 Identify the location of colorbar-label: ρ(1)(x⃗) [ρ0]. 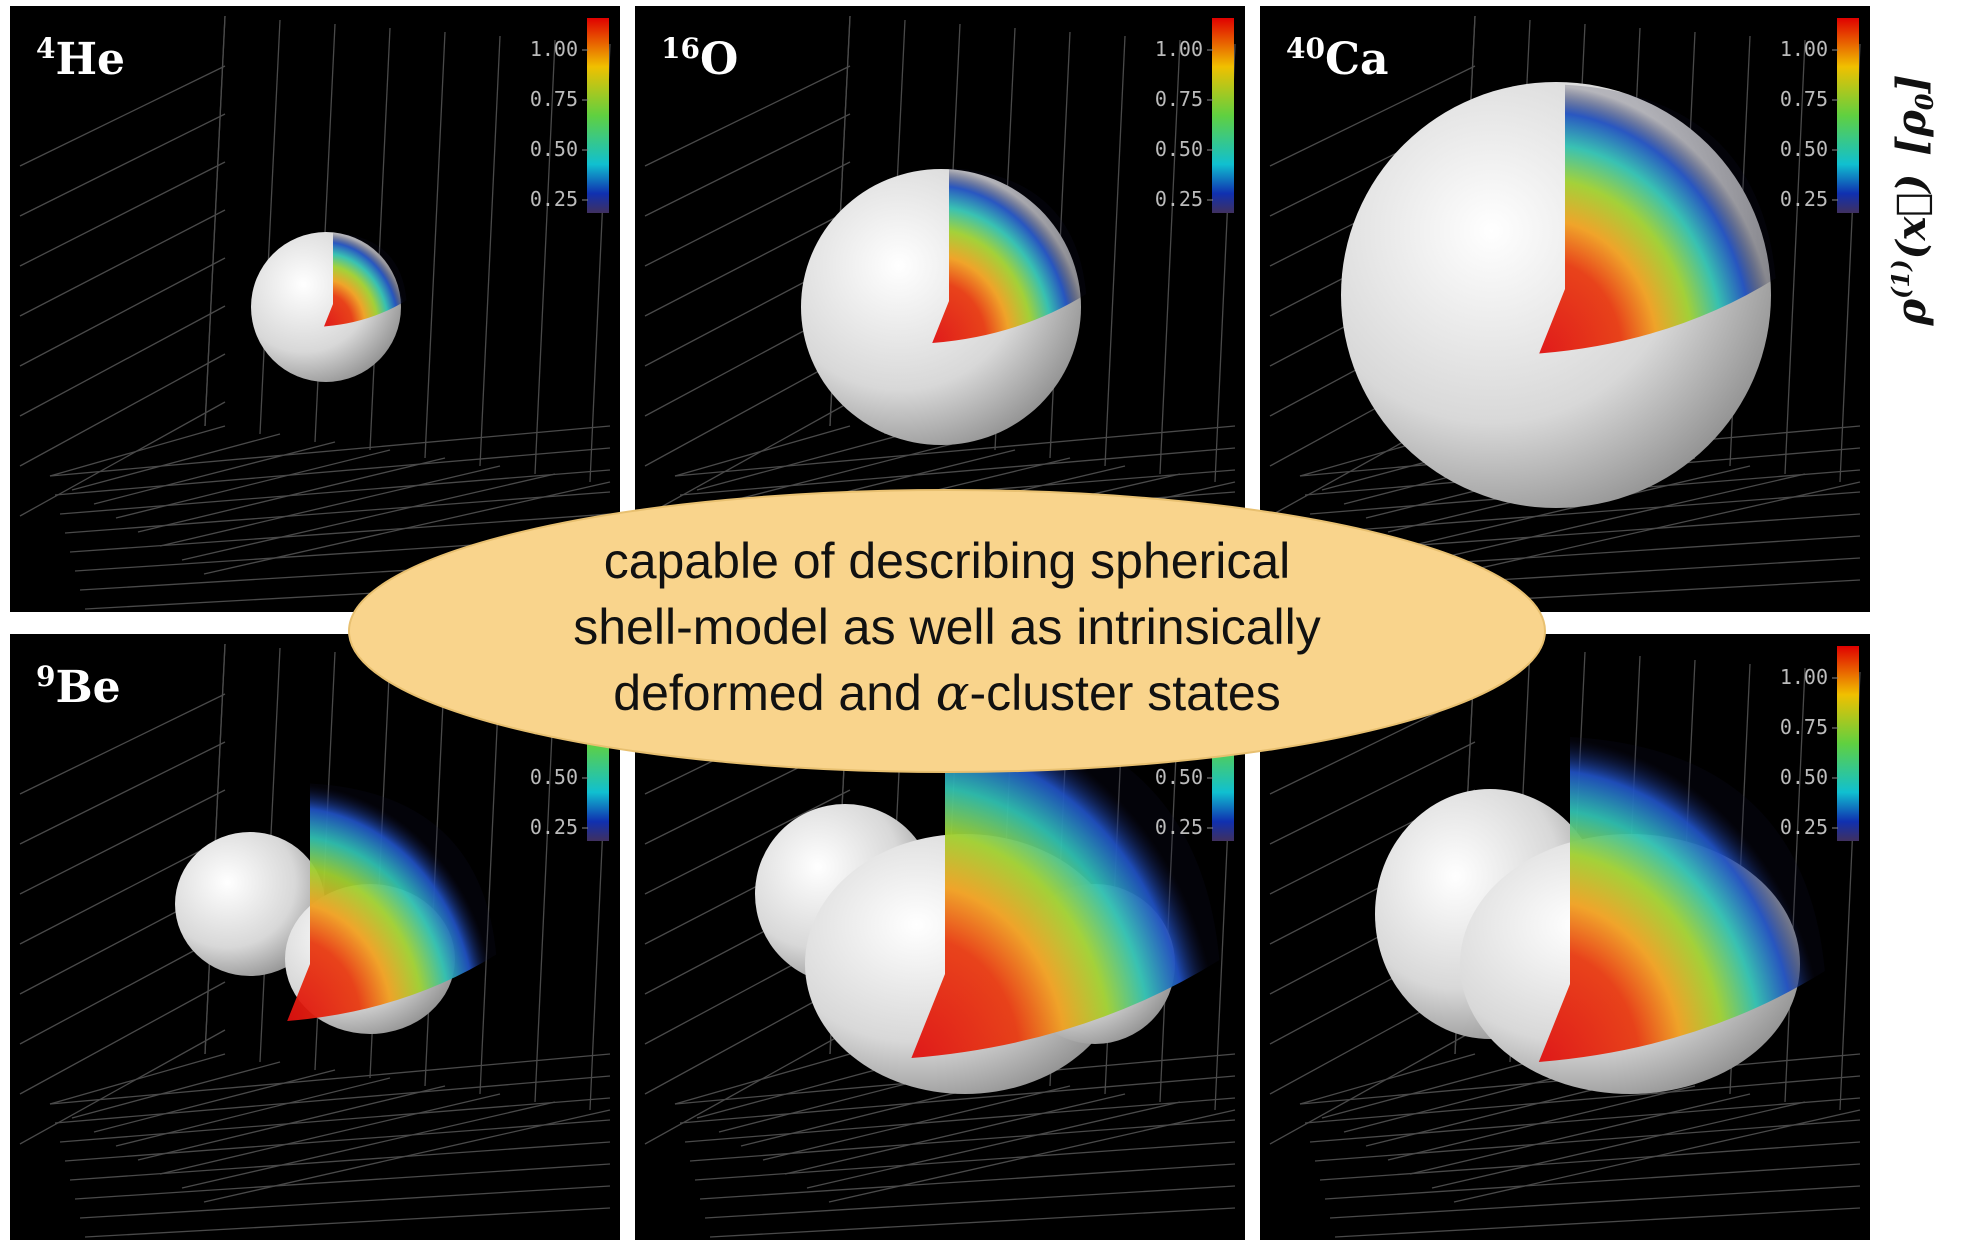
(1912, 201).